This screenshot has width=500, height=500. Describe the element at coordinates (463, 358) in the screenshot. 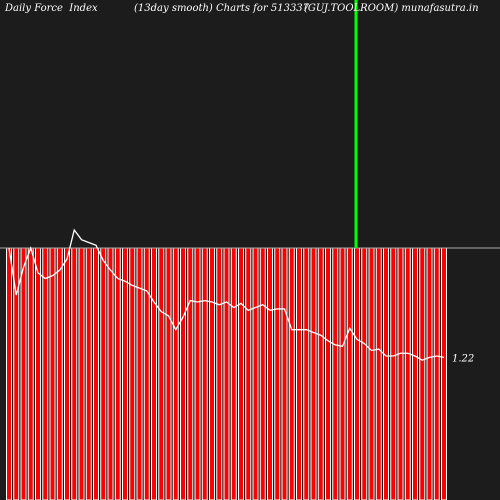

I see `last-value-label: 1.22` at that location.